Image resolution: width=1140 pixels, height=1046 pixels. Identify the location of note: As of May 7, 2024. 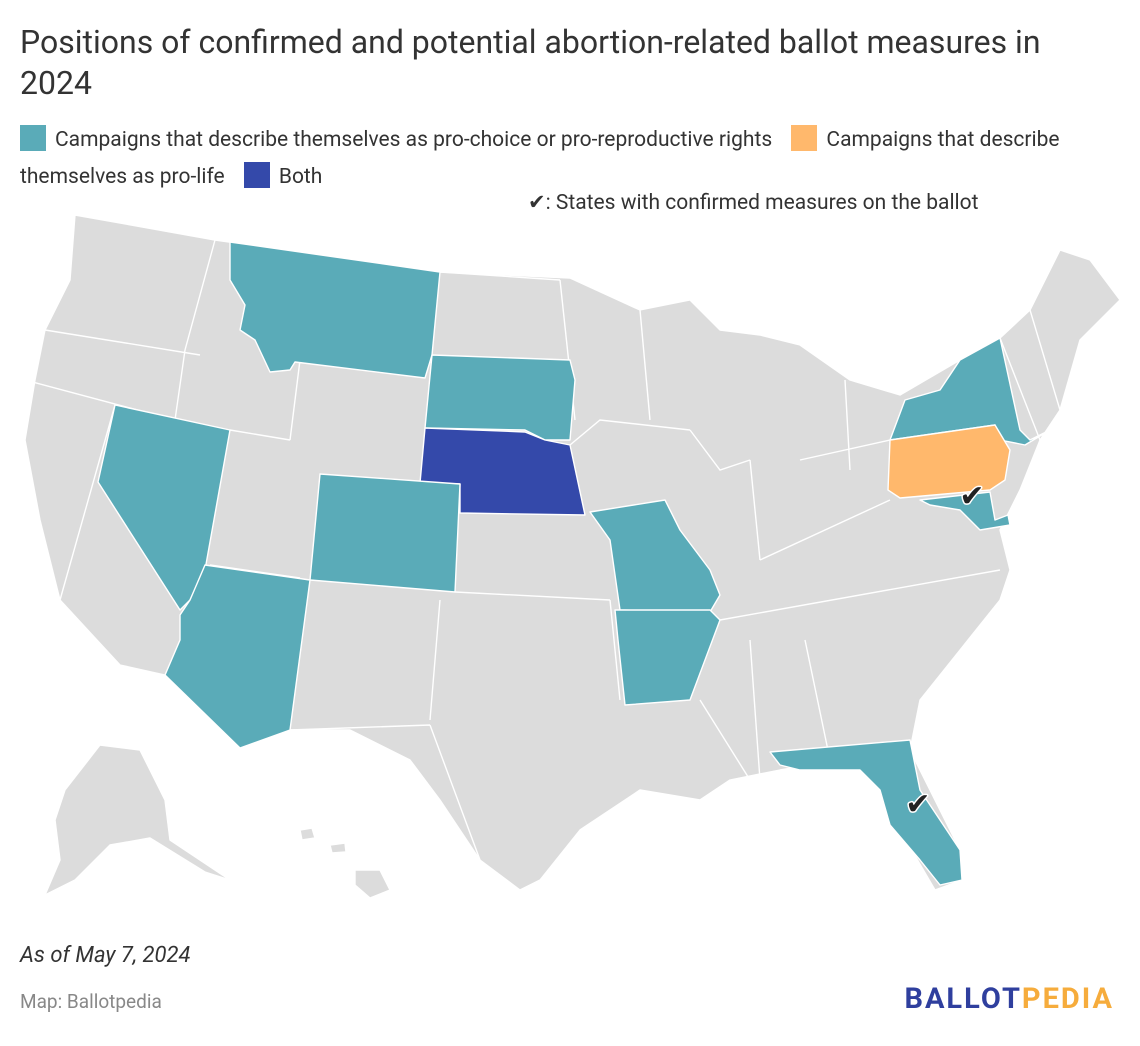
(105, 955).